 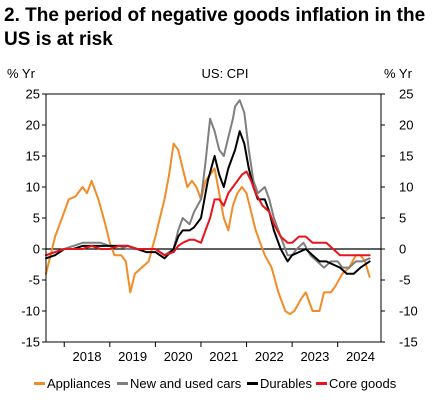 I want to click on y-tick-label-left: 25, so click(x=33, y=94).